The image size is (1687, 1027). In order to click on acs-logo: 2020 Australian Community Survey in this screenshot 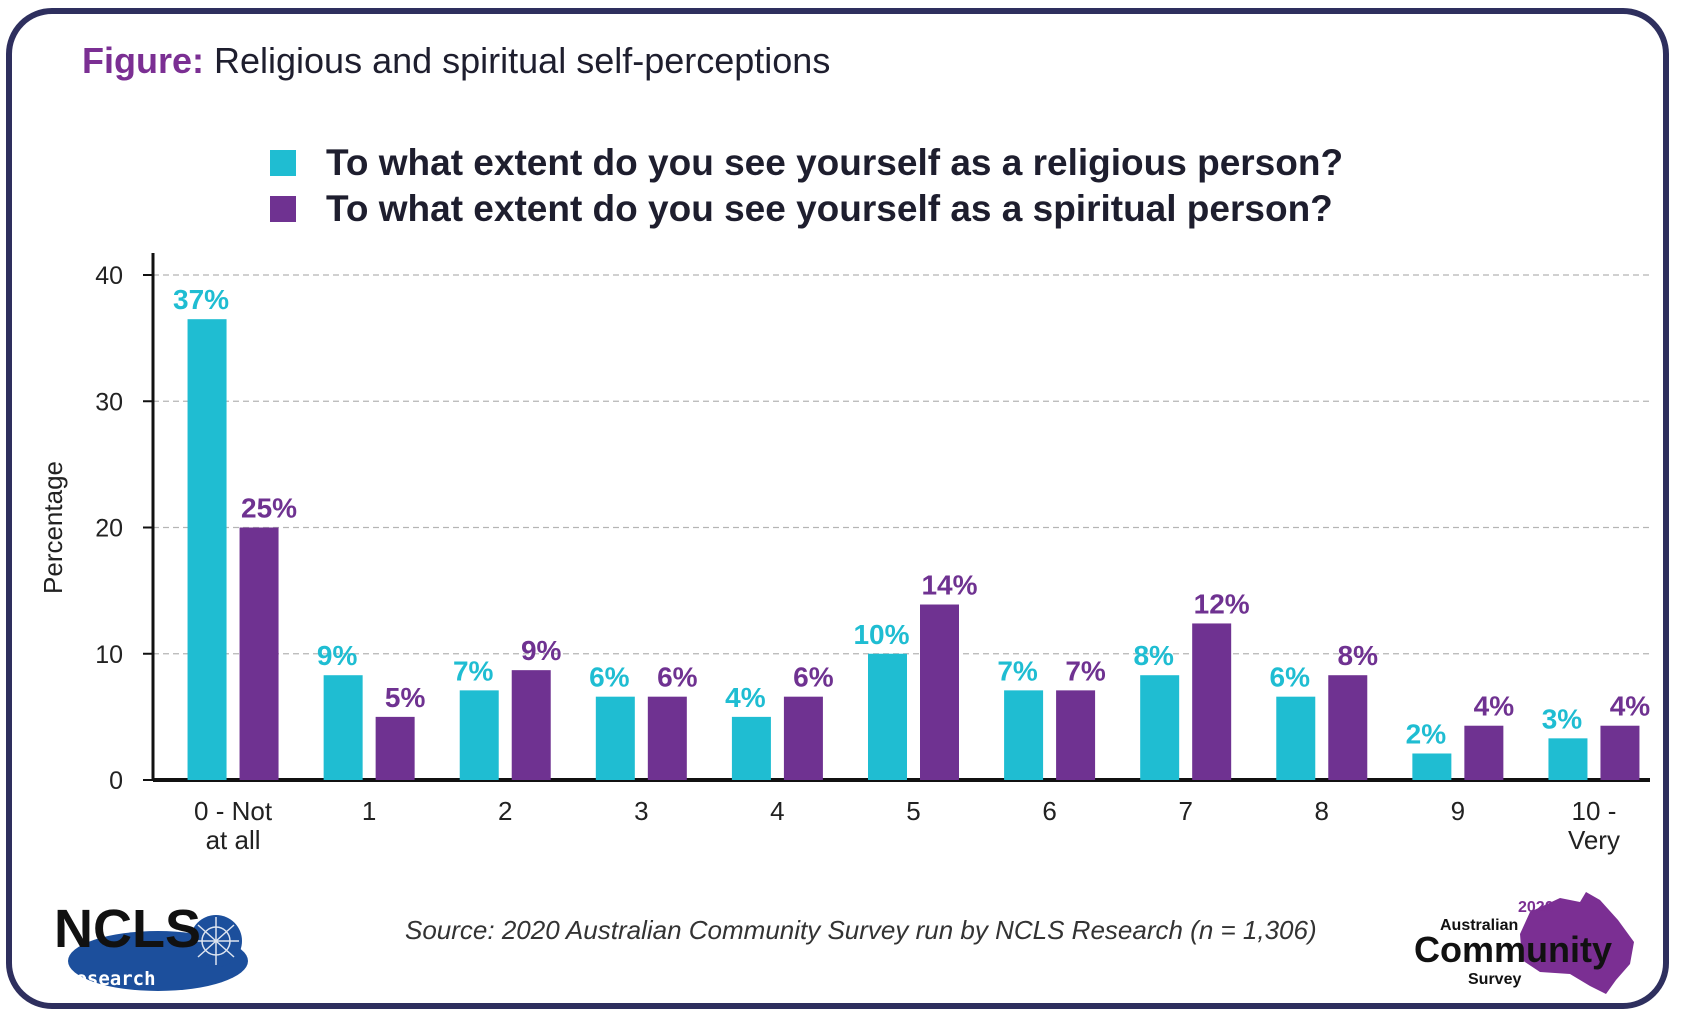, I will do `click(1525, 947)`.